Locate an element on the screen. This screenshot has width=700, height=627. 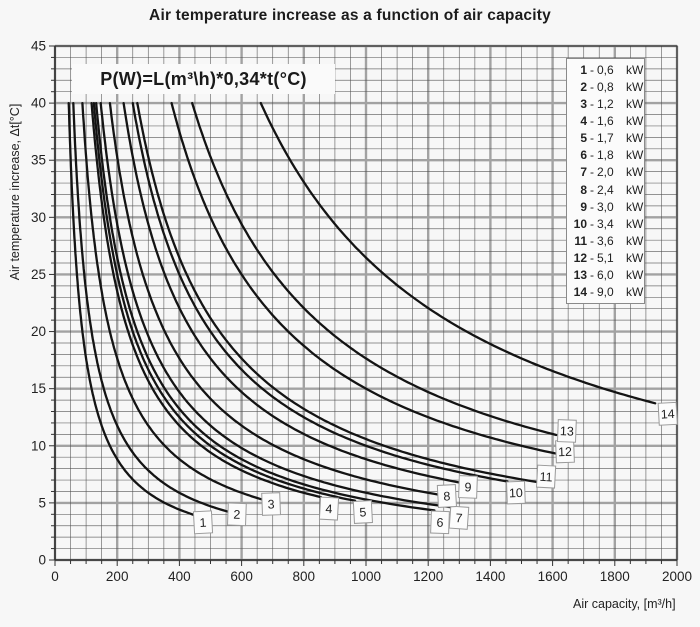
y-tick-label: 30 is located at coordinates (38, 217).